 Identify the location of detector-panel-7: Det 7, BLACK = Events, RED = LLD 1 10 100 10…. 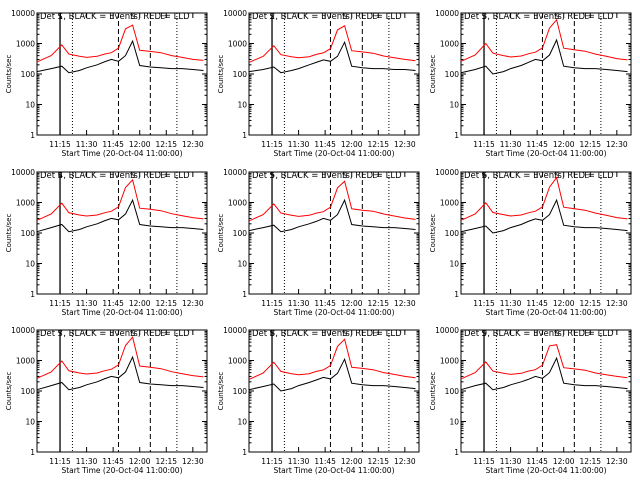
(106, 400).